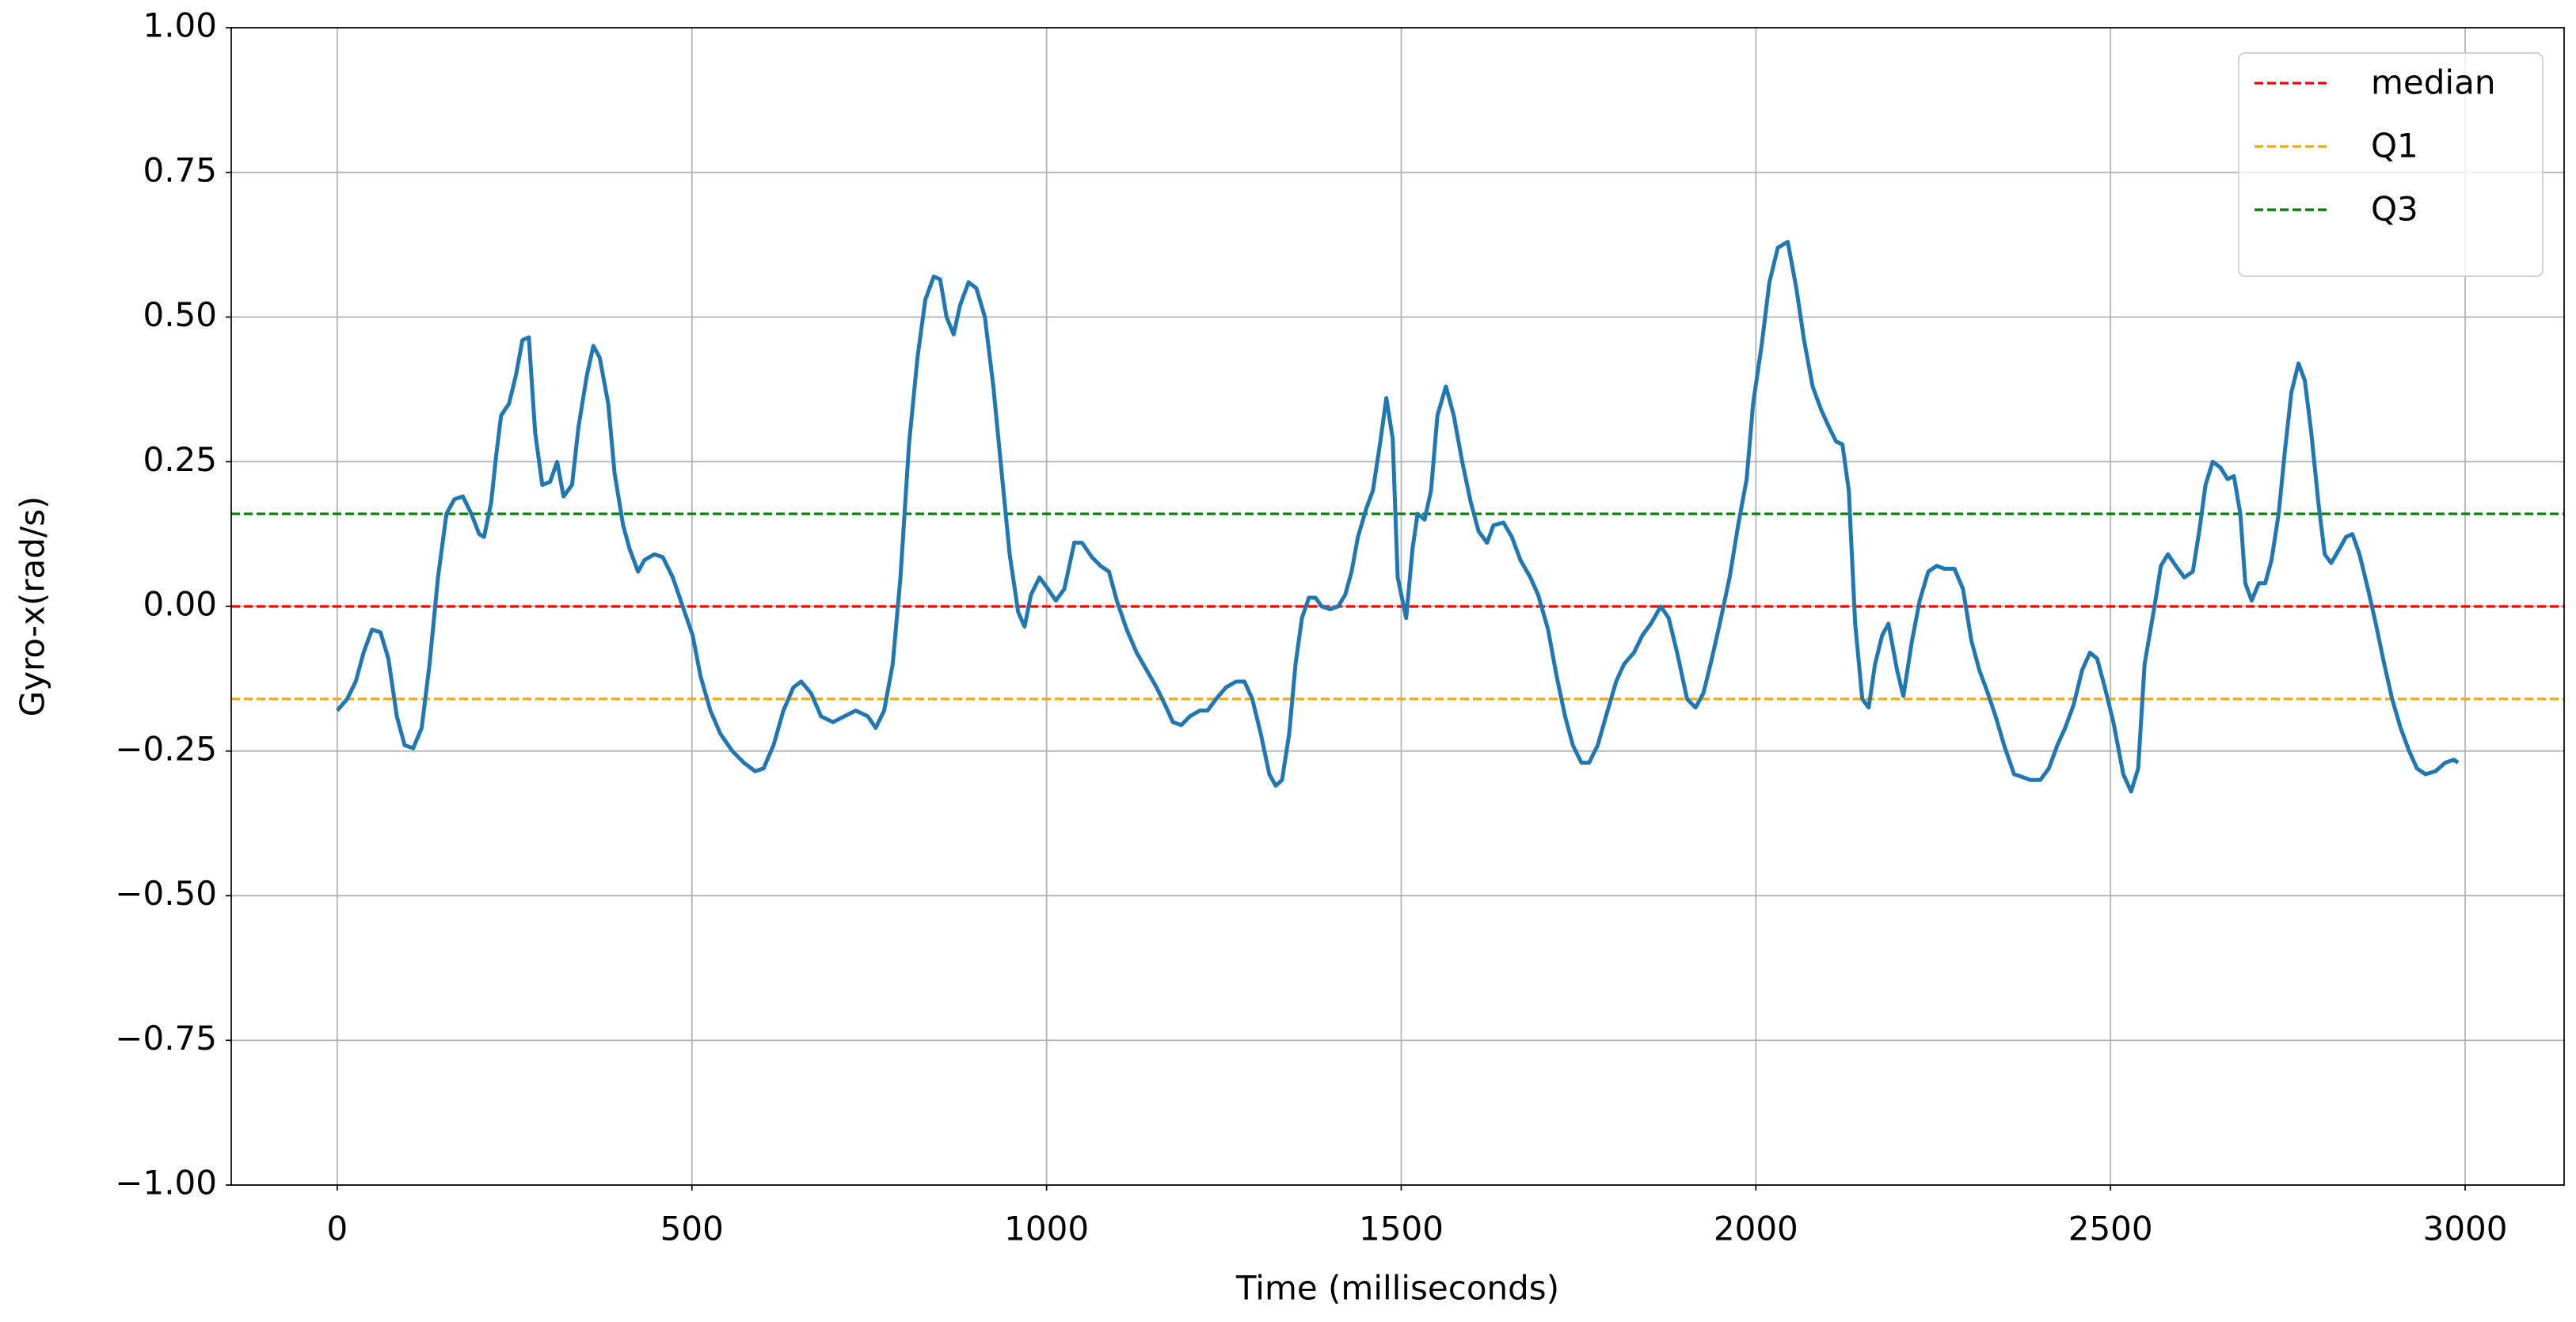 This screenshot has height=1322, width=2576. Describe the element at coordinates (180, 459) in the screenshot. I see `y-tick-label: 0.25` at that location.